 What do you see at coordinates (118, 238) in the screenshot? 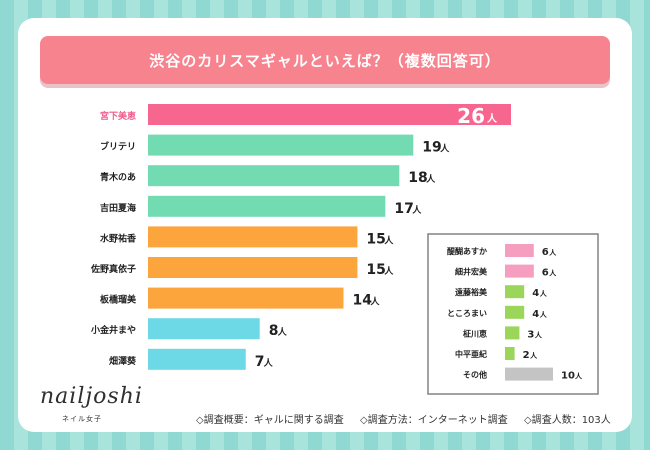
I see `category-label: 水野祐香` at bounding box center [118, 238].